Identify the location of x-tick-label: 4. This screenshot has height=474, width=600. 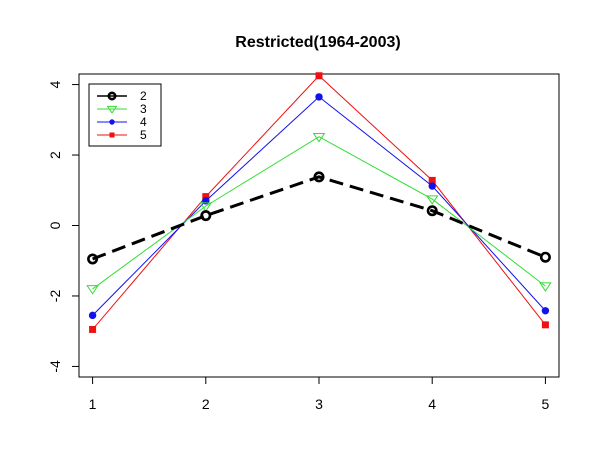
(432, 404).